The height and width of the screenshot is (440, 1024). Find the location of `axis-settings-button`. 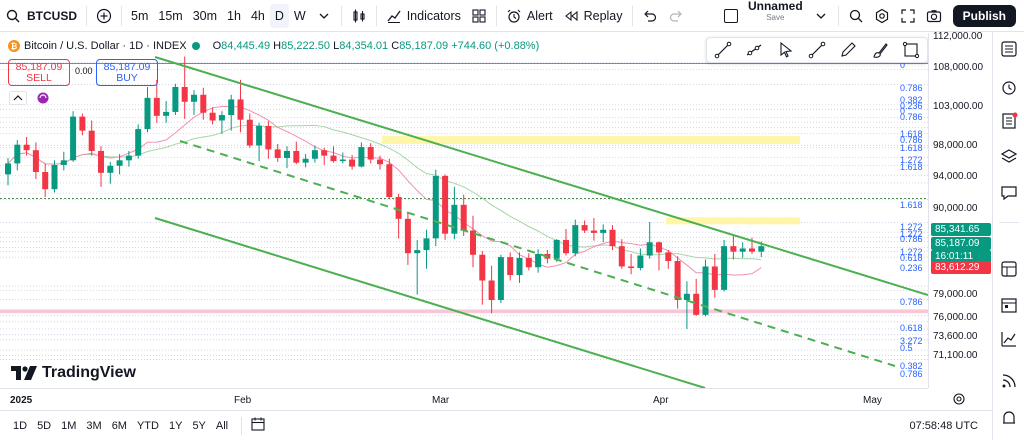

axis-settings-button is located at coordinates (959, 400).